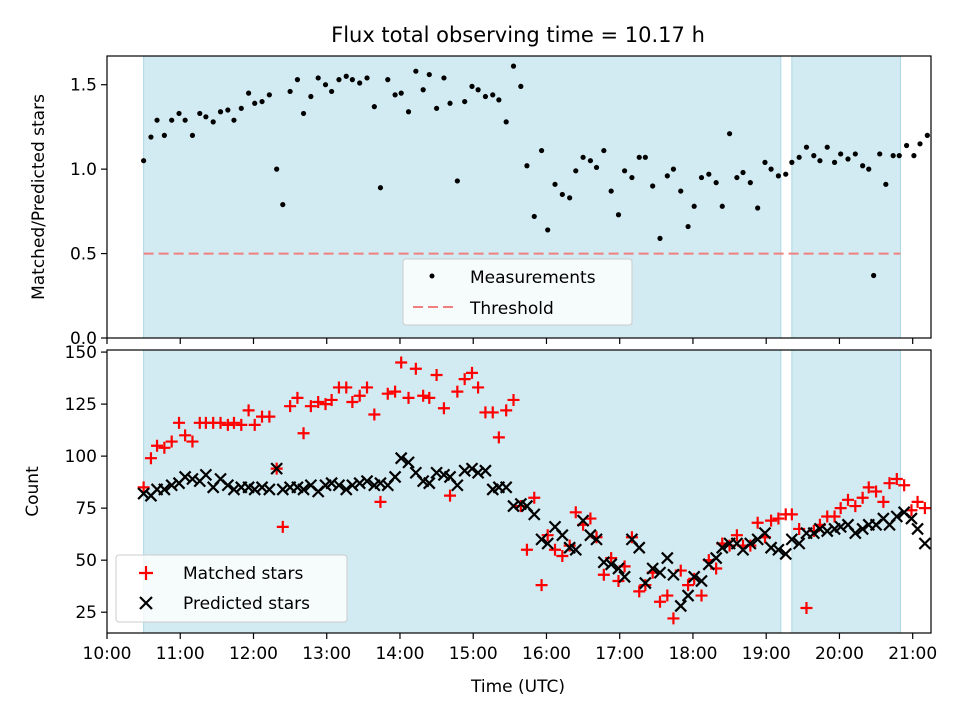 Image resolution: width=960 pixels, height=720 pixels. Describe the element at coordinates (243, 574) in the screenshot. I see `legend-matched-label: Matched stars` at that location.